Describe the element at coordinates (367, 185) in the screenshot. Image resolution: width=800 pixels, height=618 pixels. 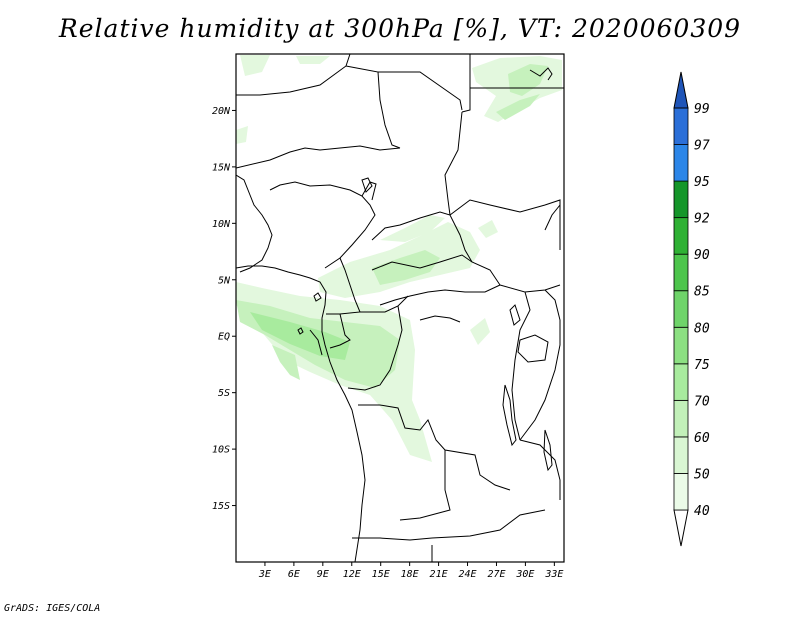
I see `lake-chad` at that location.